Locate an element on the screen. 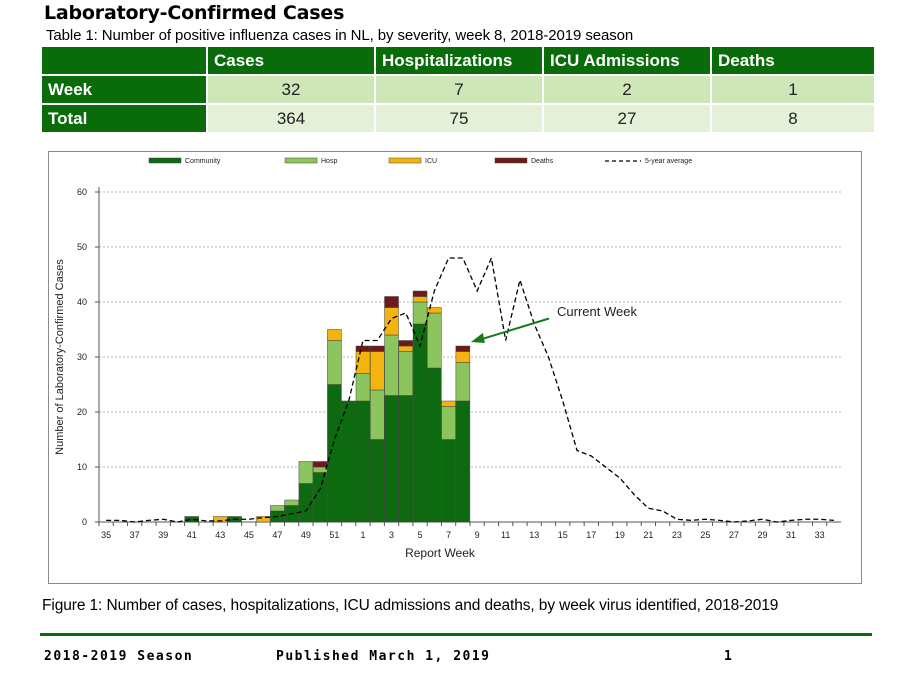 This screenshot has width=922, height=673. x-tick-label: 19 is located at coordinates (620, 535).